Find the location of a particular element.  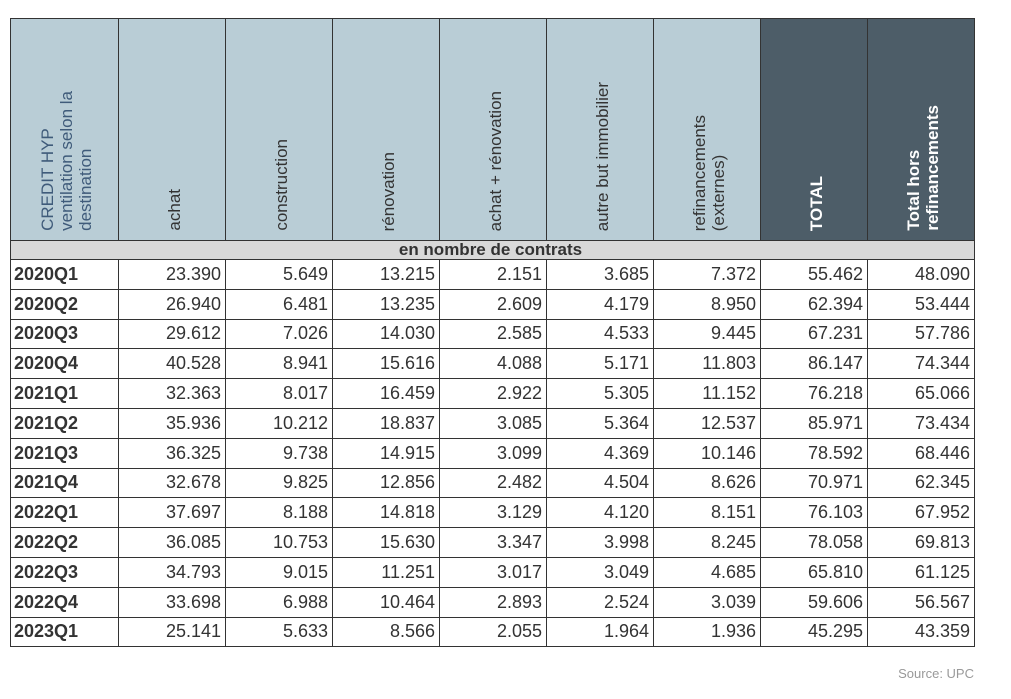

column-header: Total hors refinancements is located at coordinates (921, 129).